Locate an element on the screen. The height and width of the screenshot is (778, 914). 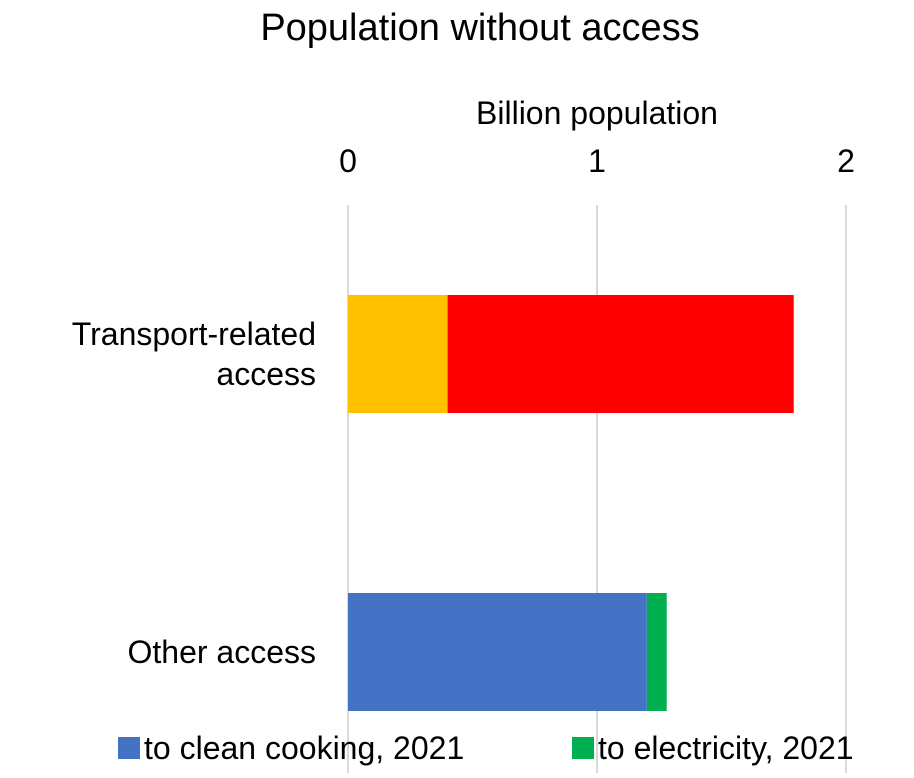
x-tick-label: 2 is located at coordinates (846, 161).